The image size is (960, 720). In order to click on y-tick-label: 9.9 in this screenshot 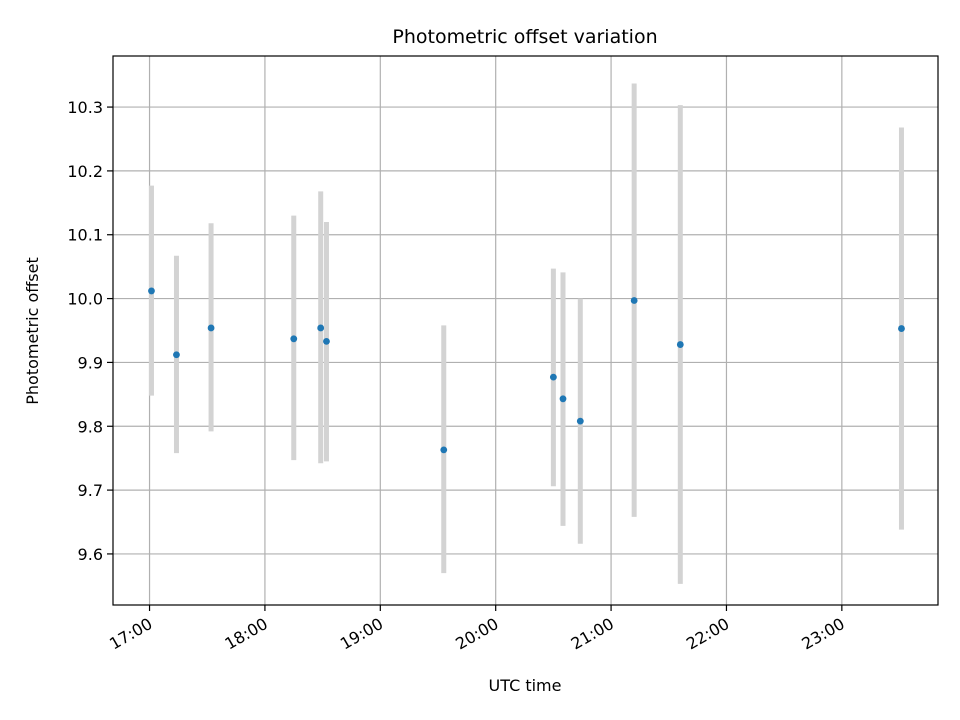, I will do `click(90, 362)`.